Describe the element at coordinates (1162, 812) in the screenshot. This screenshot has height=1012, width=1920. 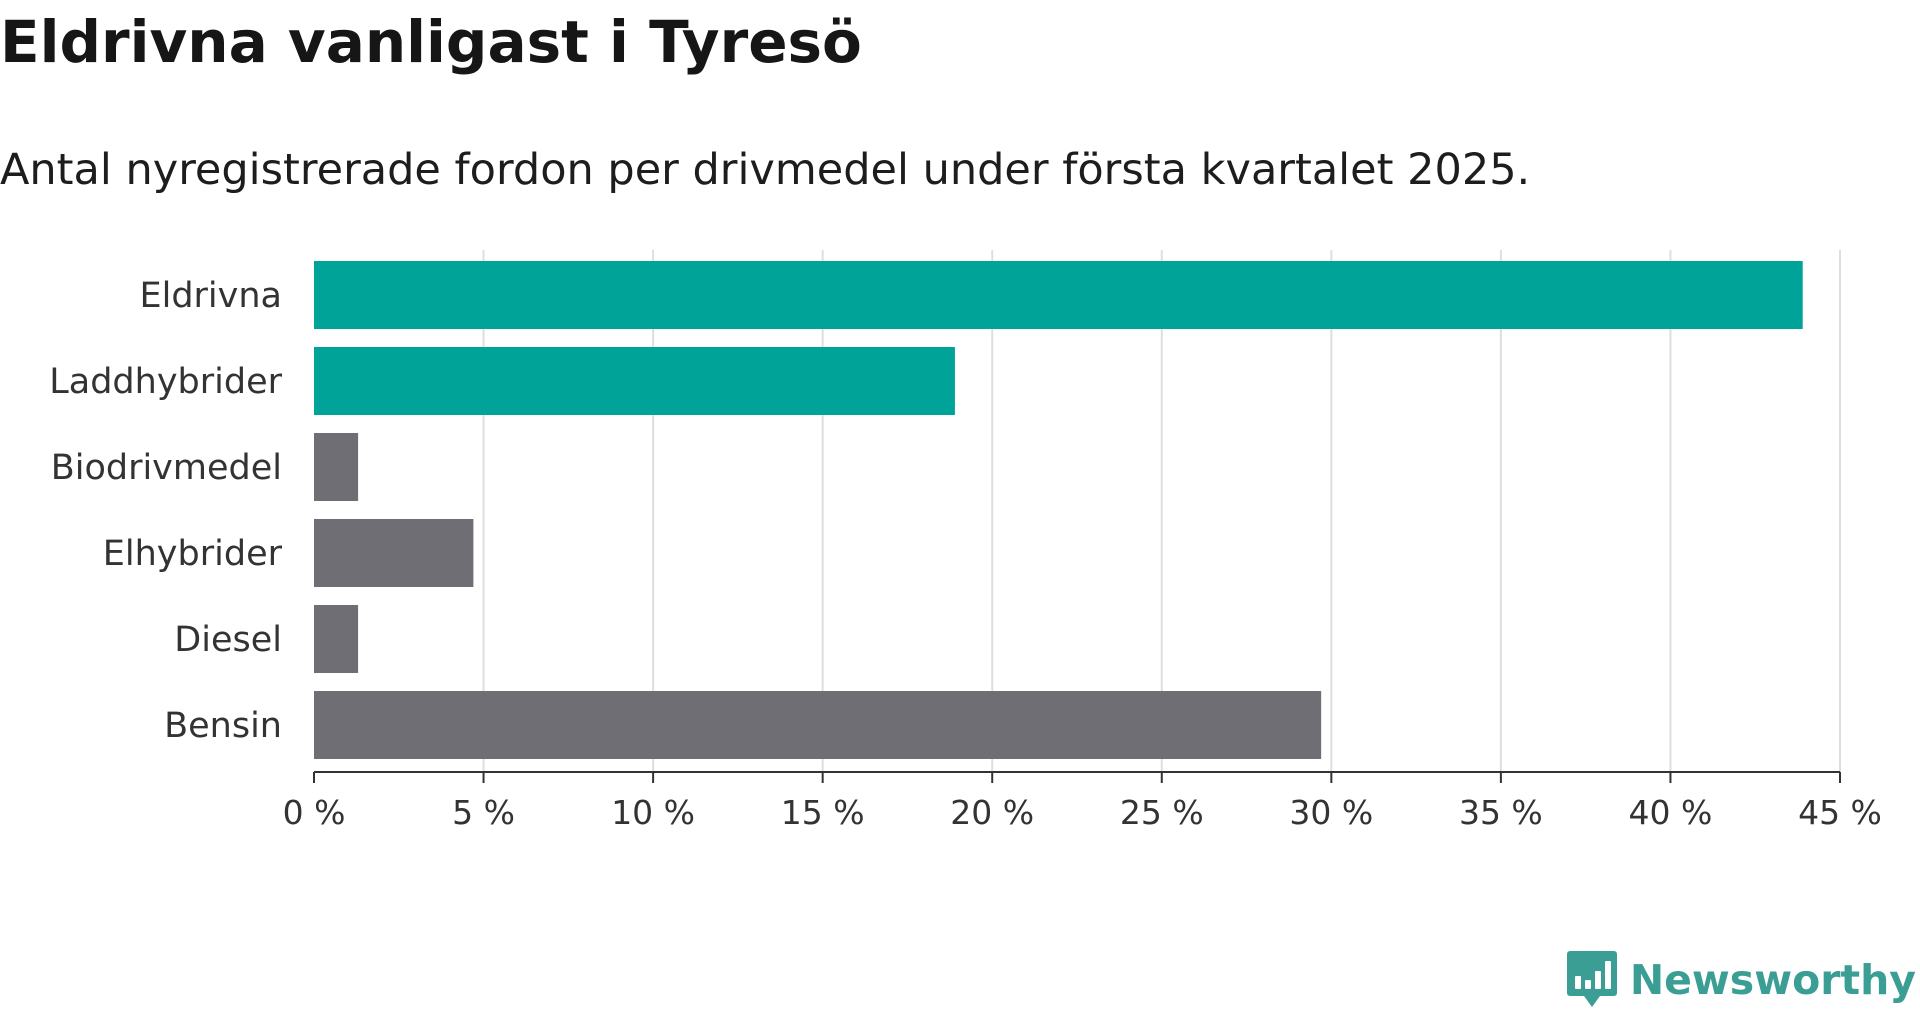
I see `x-tick-label: 25 %` at that location.